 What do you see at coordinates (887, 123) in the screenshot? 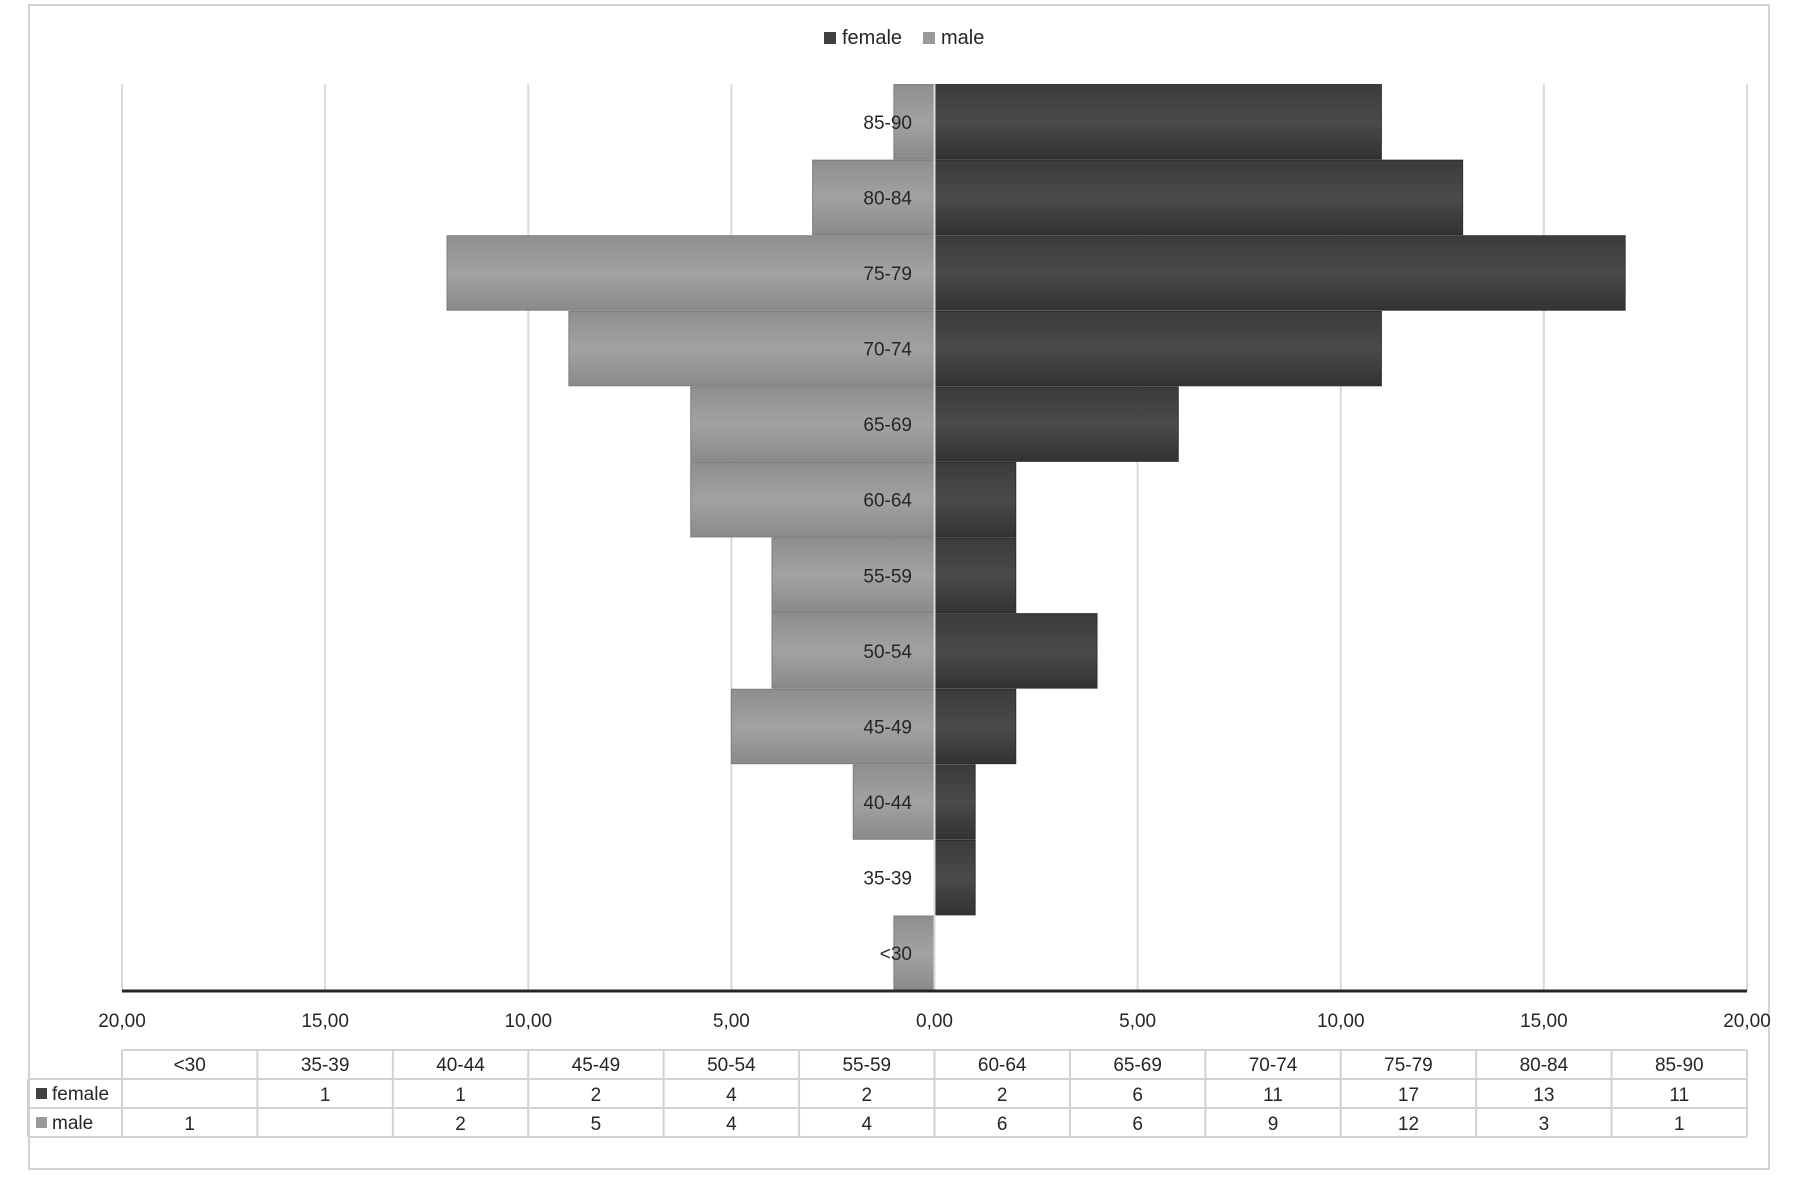
I see `category-label: 85-90` at bounding box center [887, 123].